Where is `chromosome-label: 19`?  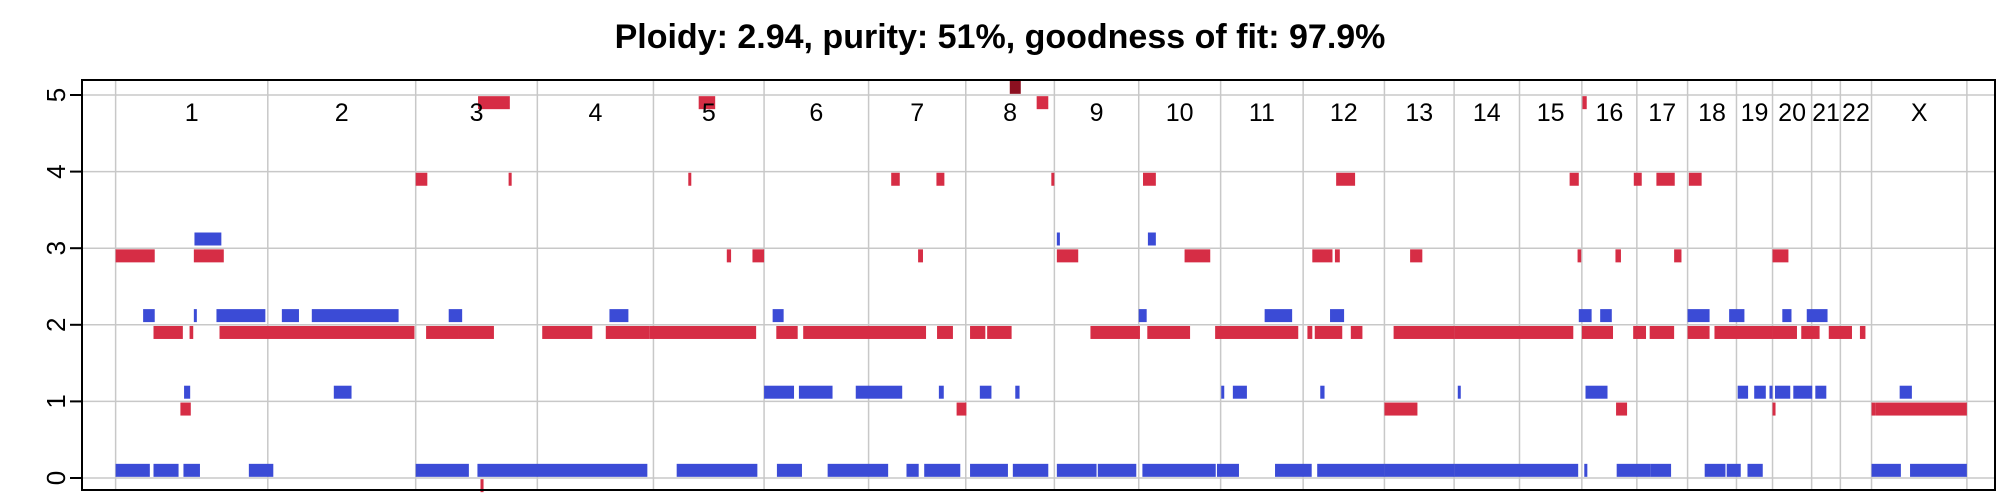
chromosome-label: 19 is located at coordinates (1755, 113).